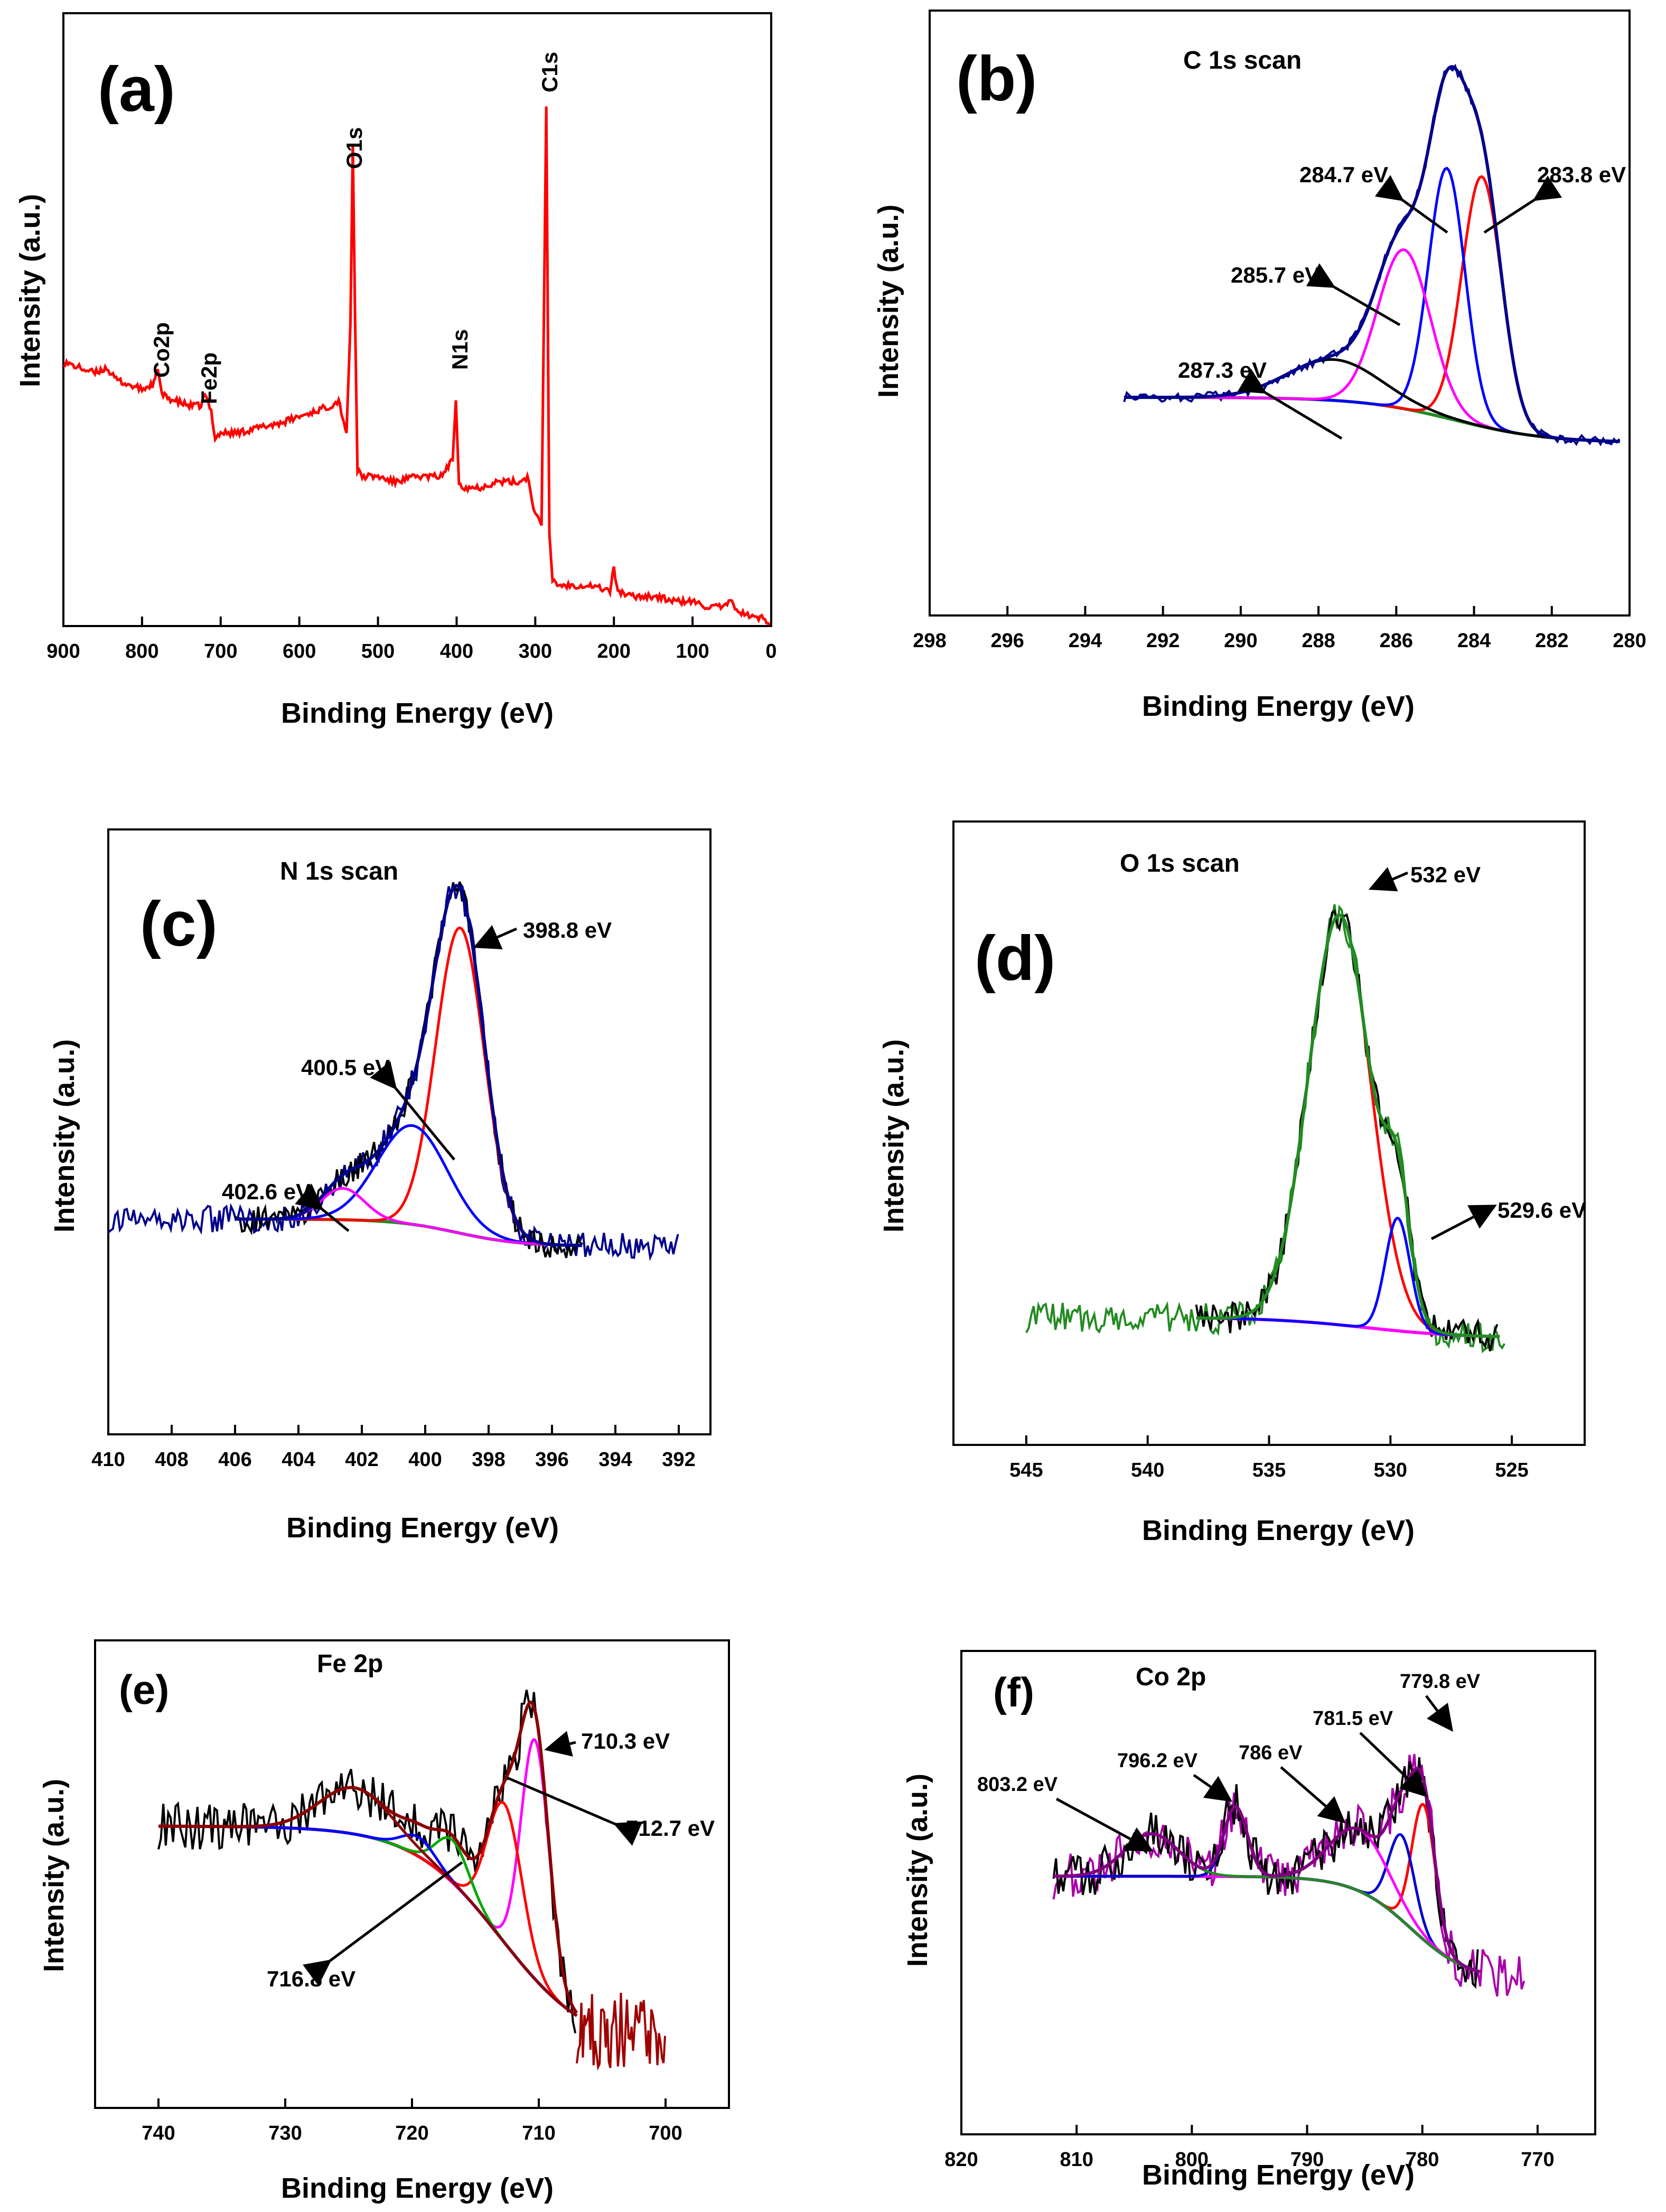 The height and width of the screenshot is (2212, 1666). What do you see at coordinates (1180, 864) in the screenshot?
I see `scan-title-d: O 1s scan` at bounding box center [1180, 864].